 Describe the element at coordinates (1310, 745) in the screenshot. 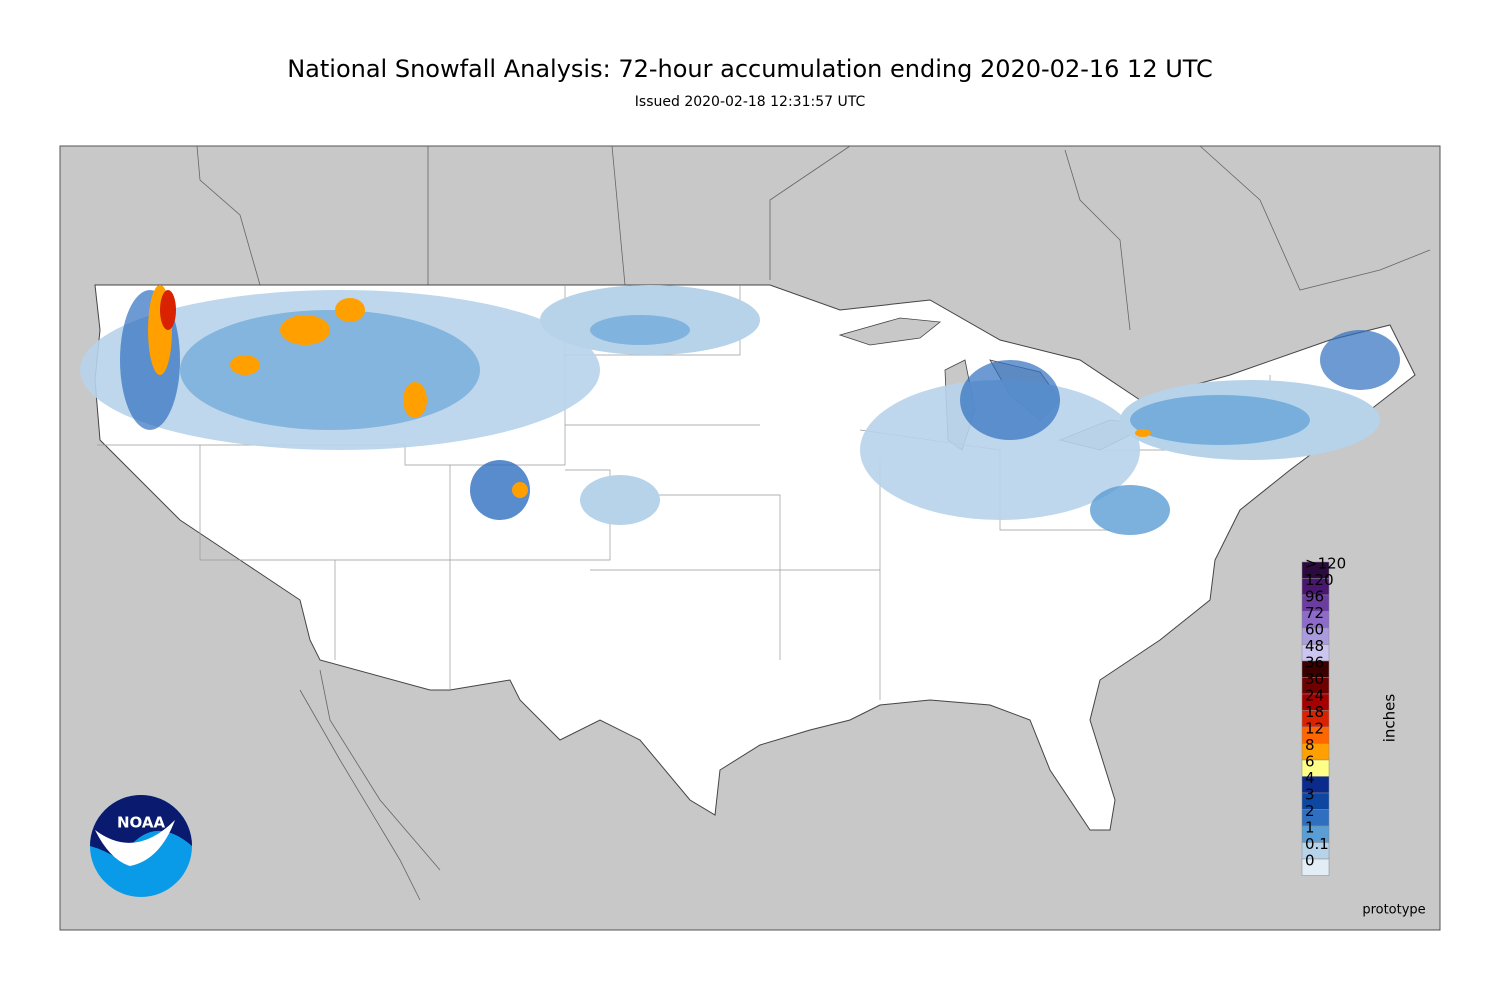

I see `legend-label: 8` at that location.